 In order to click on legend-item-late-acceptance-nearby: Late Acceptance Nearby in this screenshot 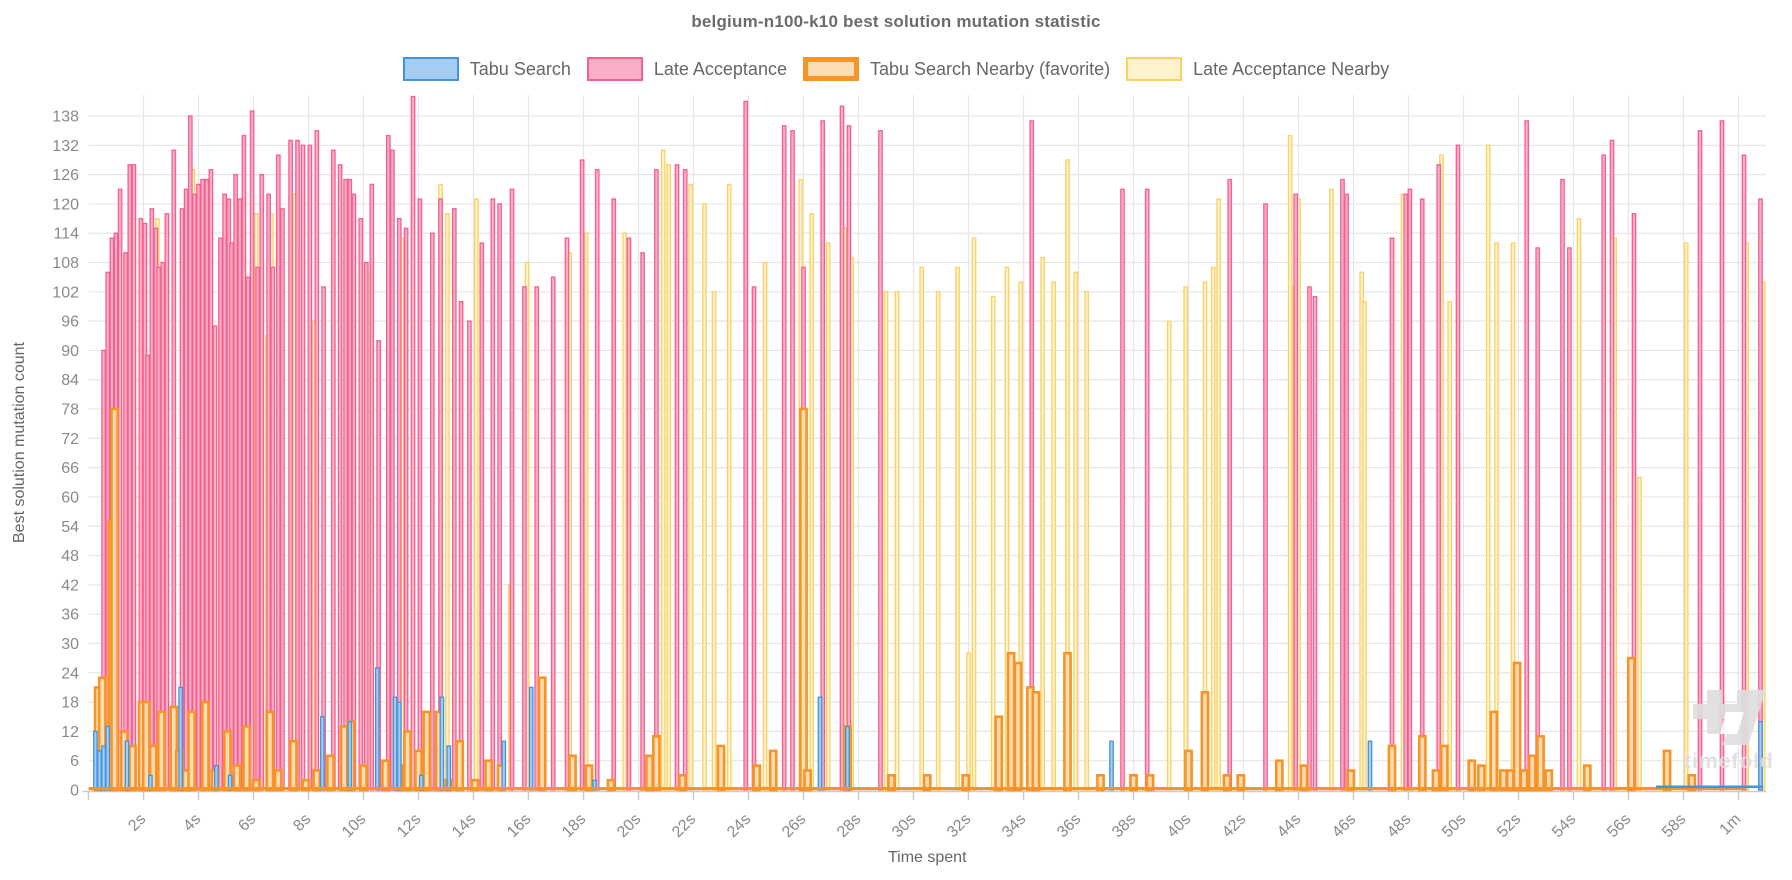, I will do `click(1257, 69)`.